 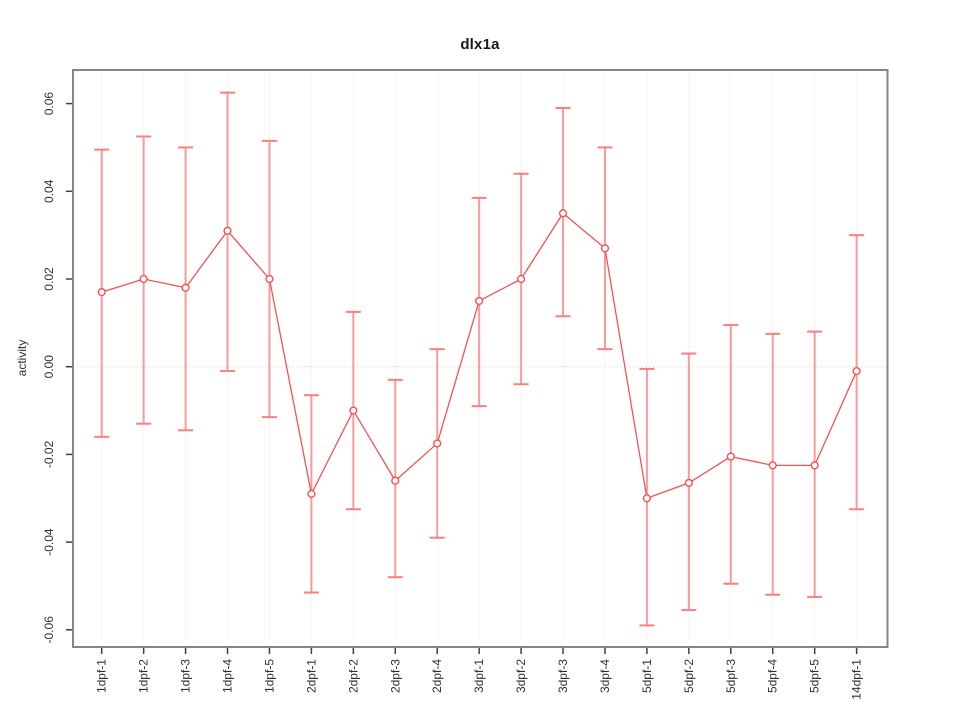 I want to click on x-tick-label: 1dpf-2, so click(x=144, y=676).